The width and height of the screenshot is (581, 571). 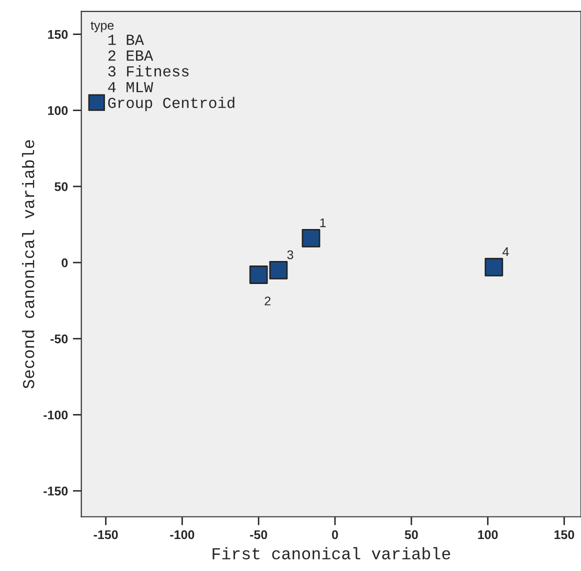 I want to click on annotation: 3 Fitness, so click(x=148, y=71).